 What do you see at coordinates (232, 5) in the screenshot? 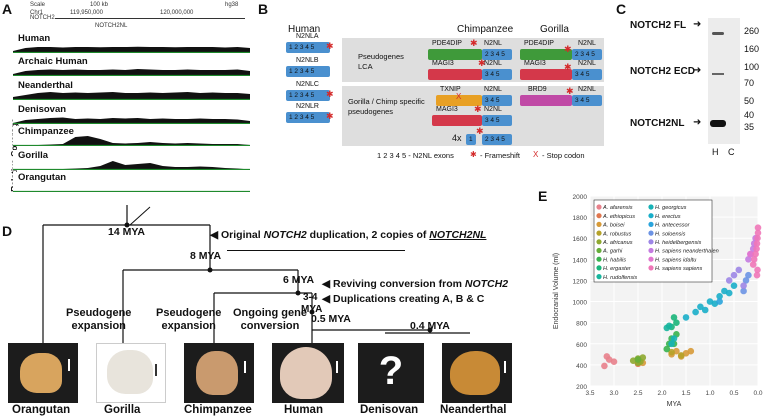
I see `assembly: hg38` at bounding box center [232, 5].